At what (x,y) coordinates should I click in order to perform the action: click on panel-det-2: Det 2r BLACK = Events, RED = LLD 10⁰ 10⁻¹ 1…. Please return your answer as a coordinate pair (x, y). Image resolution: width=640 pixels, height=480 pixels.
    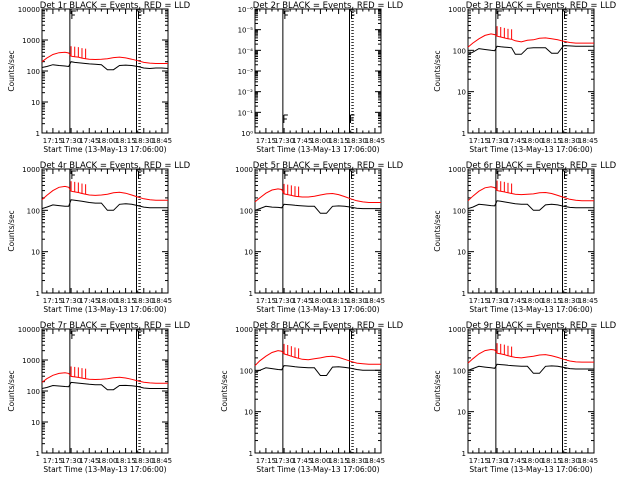
    Looking at the image, I should click on (321, 77).